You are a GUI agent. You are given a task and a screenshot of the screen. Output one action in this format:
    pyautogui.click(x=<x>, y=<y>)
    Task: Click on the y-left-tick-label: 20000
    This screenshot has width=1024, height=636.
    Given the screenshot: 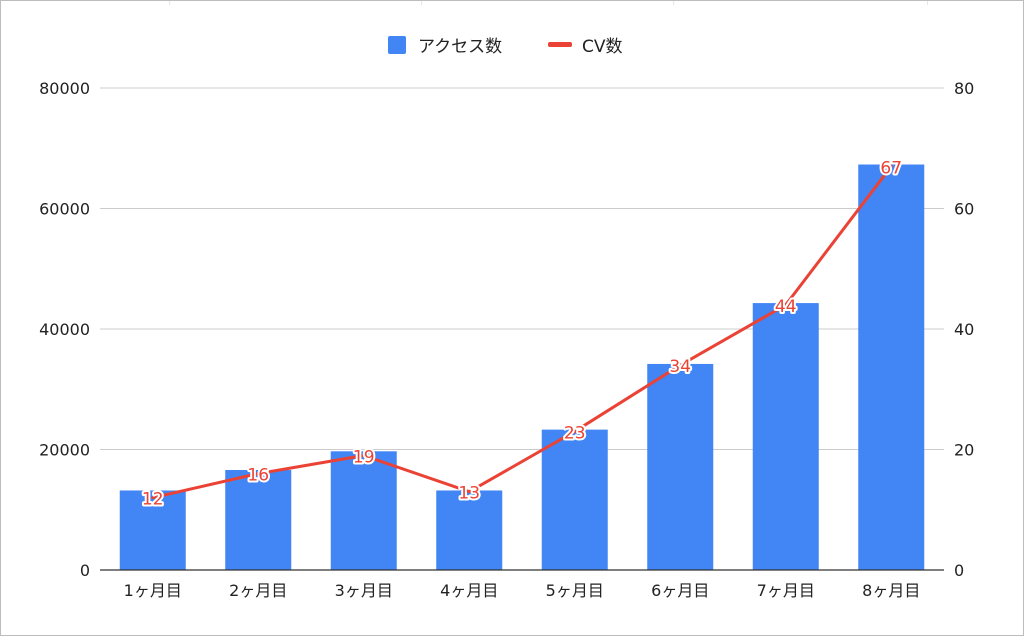 What is the action you would take?
    pyautogui.click(x=64, y=450)
    